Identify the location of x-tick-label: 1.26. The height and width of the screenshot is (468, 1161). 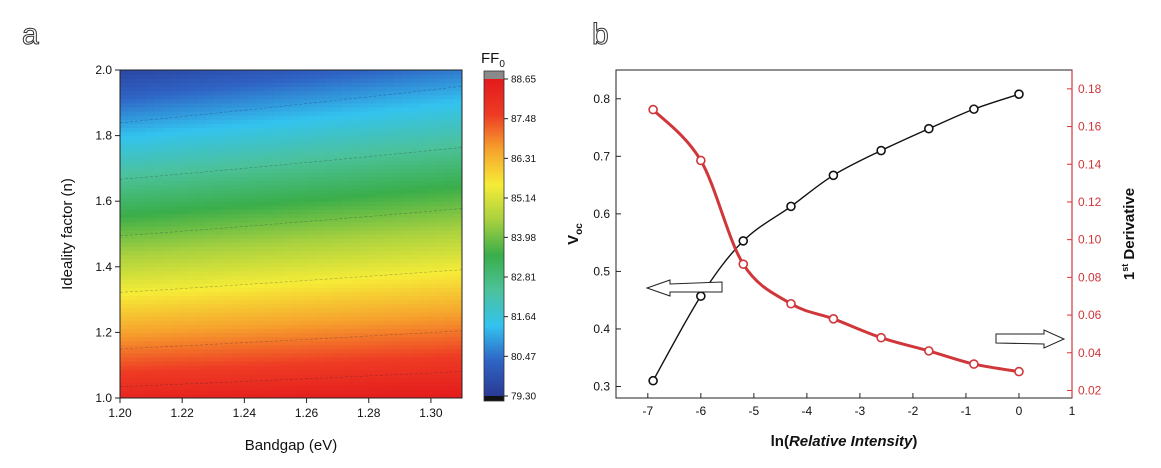
(307, 413).